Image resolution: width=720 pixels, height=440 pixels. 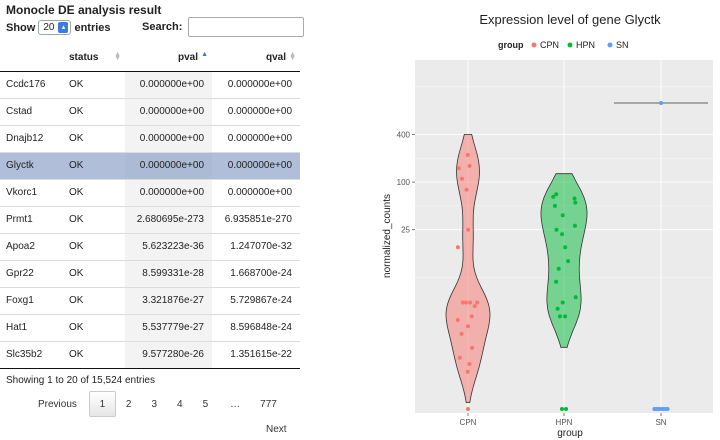 What do you see at coordinates (80, 380) in the screenshot?
I see `table-info: Showing 1 to 20 of 15,524 entries` at bounding box center [80, 380].